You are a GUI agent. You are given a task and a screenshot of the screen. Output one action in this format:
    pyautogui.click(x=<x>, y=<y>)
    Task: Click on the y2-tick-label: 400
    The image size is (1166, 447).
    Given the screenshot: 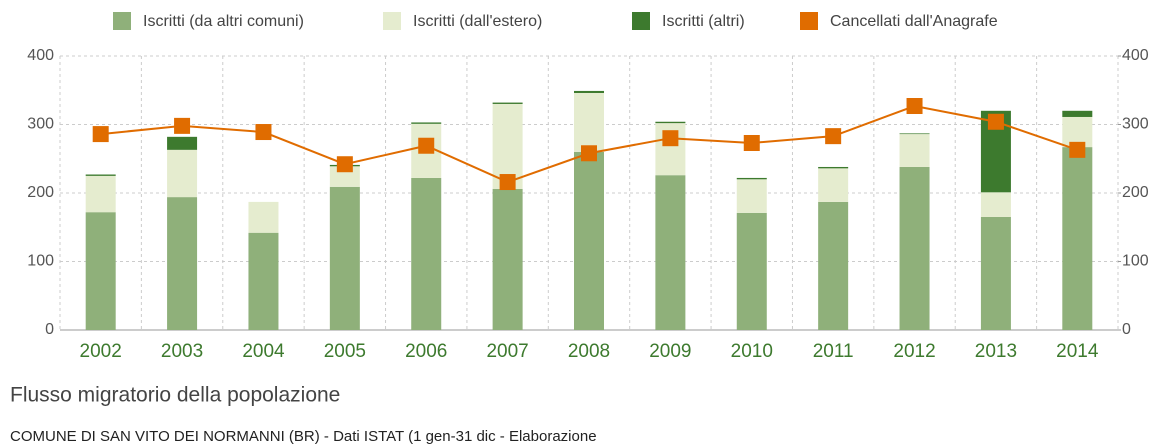 What is the action you would take?
    pyautogui.click(x=1135, y=55)
    